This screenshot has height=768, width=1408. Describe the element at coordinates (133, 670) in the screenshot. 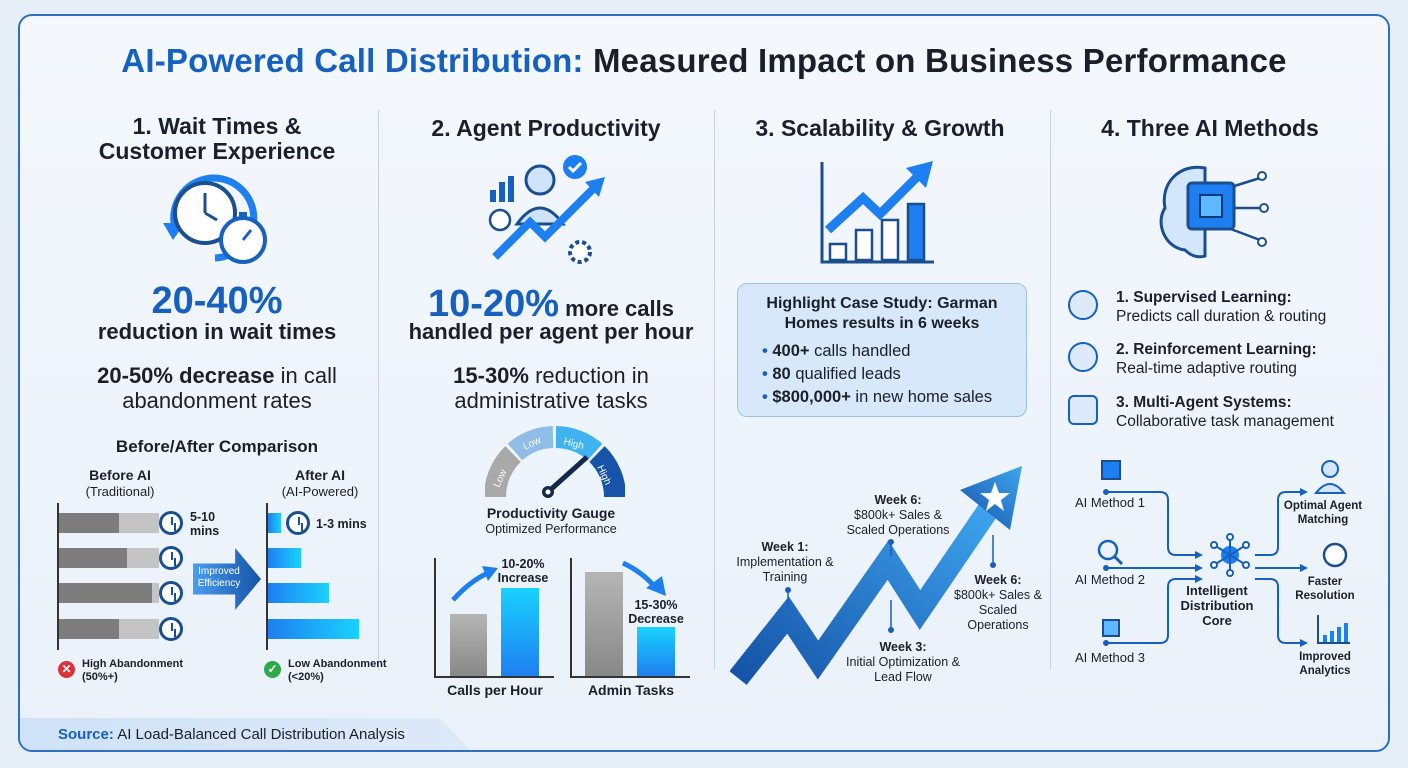

I see `before-legend: High Abandonment (50%+)` at that location.